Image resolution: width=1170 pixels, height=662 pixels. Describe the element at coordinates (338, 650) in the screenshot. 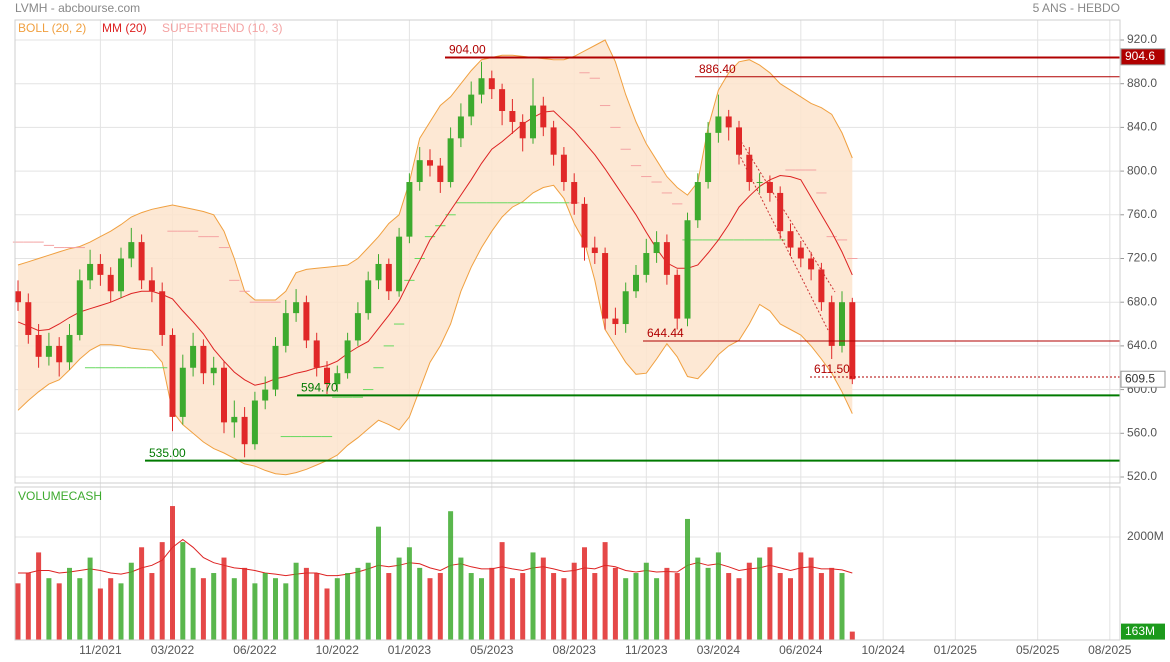

I see `x-tick-label: 10/2022` at that location.